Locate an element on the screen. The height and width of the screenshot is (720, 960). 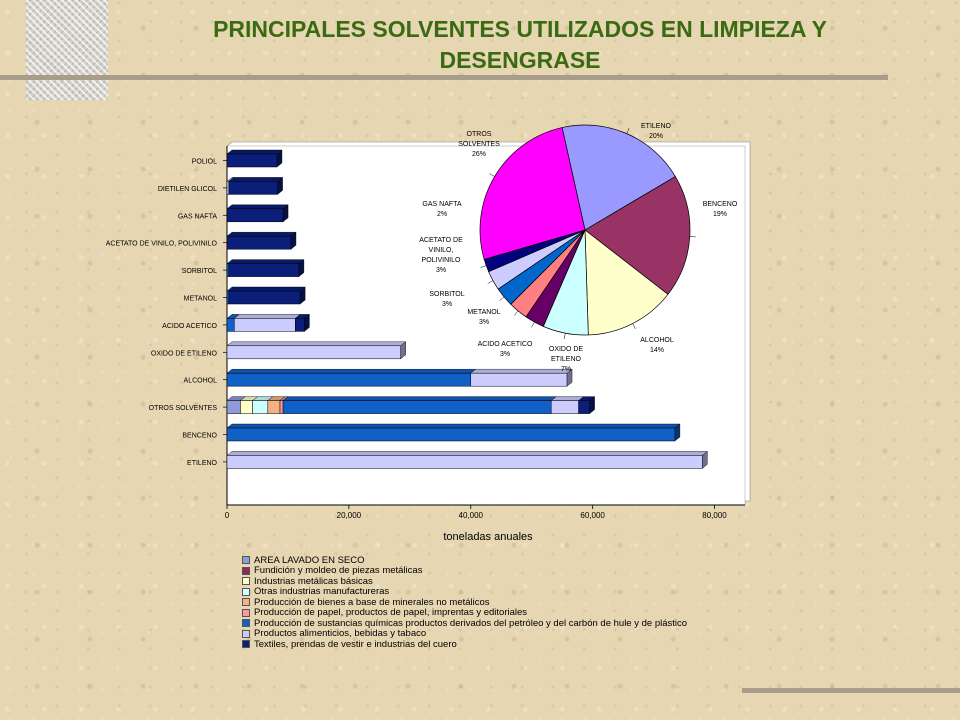
pie-slice-label: BENCENO 19% is located at coordinates (720, 209).